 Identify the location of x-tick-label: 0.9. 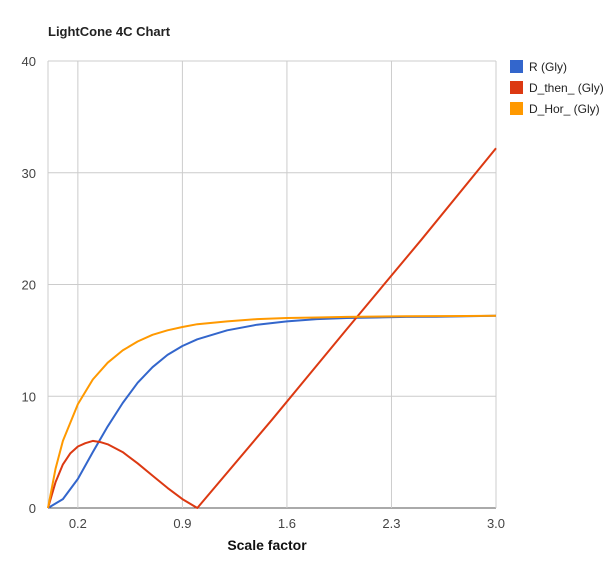
(182, 523).